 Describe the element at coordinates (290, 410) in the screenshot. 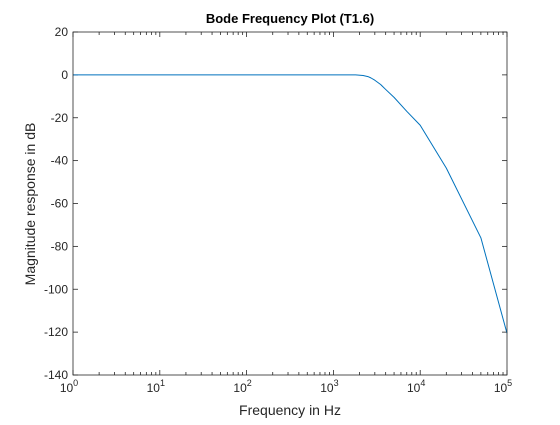

I see `x-axis-label: Frequency in Hz` at that location.